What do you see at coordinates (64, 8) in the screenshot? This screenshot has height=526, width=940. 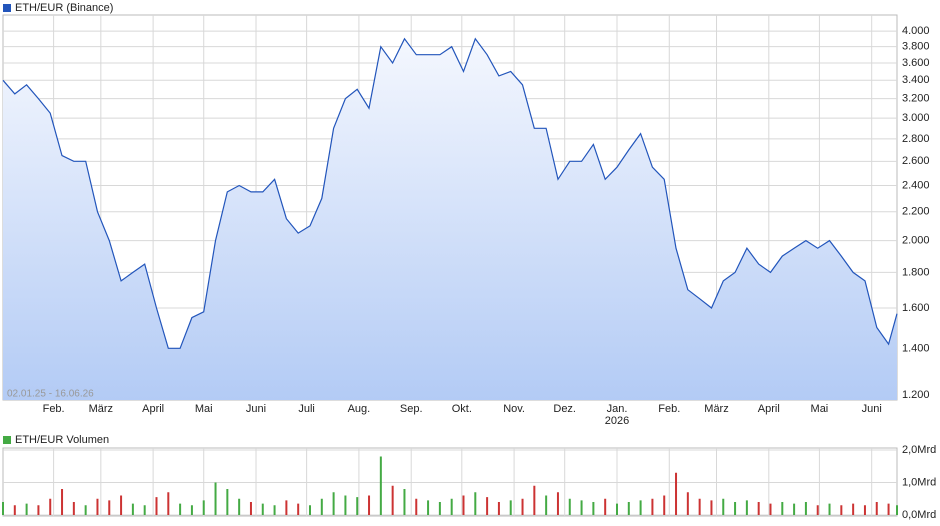 I see `chart-title: ETH/EUR (Binance)` at bounding box center [64, 8].